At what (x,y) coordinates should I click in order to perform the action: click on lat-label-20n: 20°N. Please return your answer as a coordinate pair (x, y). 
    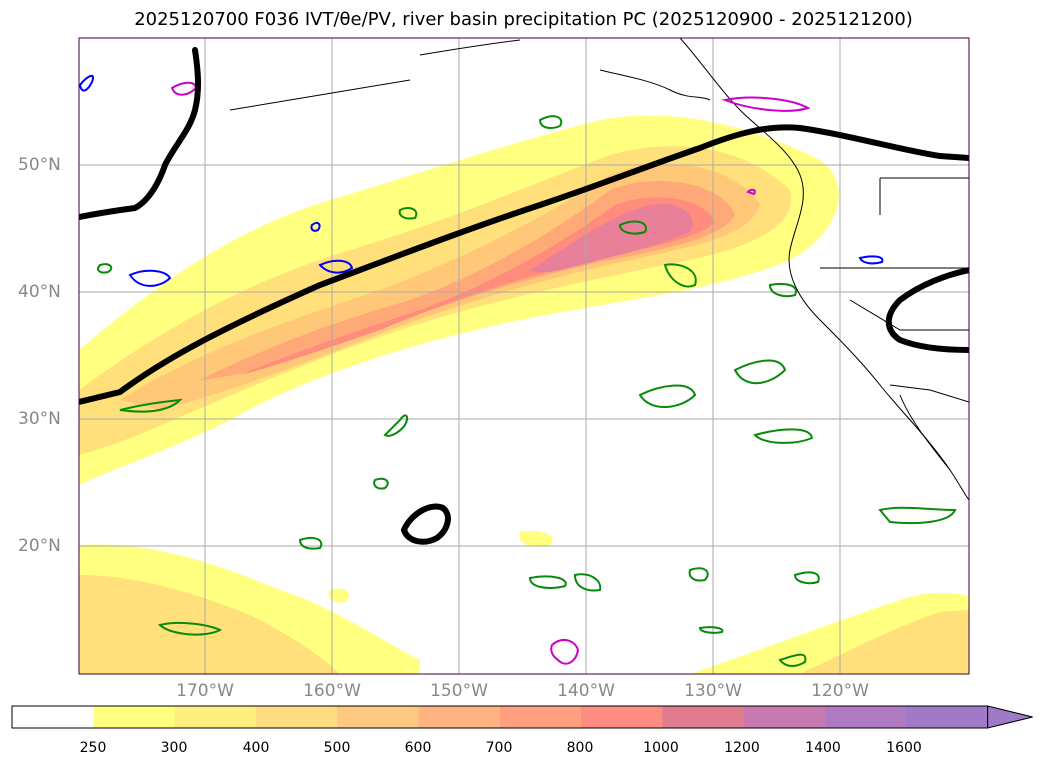
    Looking at the image, I should click on (39, 546).